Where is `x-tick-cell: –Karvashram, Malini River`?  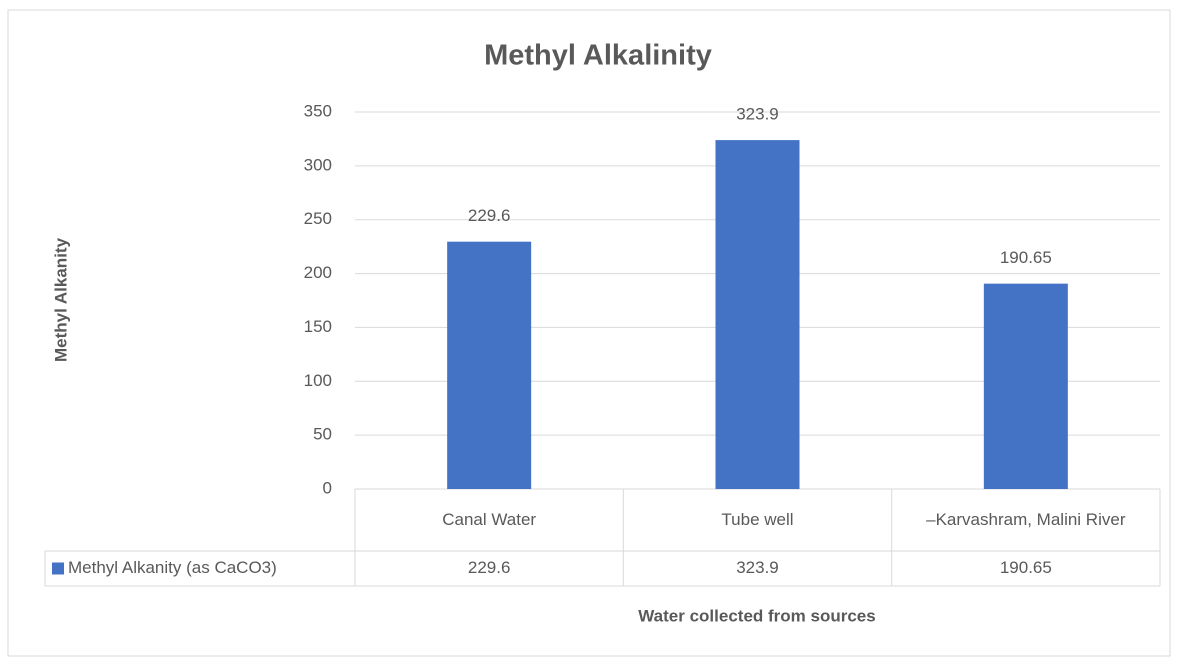
x-tick-cell: –Karvashram, Malini River is located at coordinates (1026, 519).